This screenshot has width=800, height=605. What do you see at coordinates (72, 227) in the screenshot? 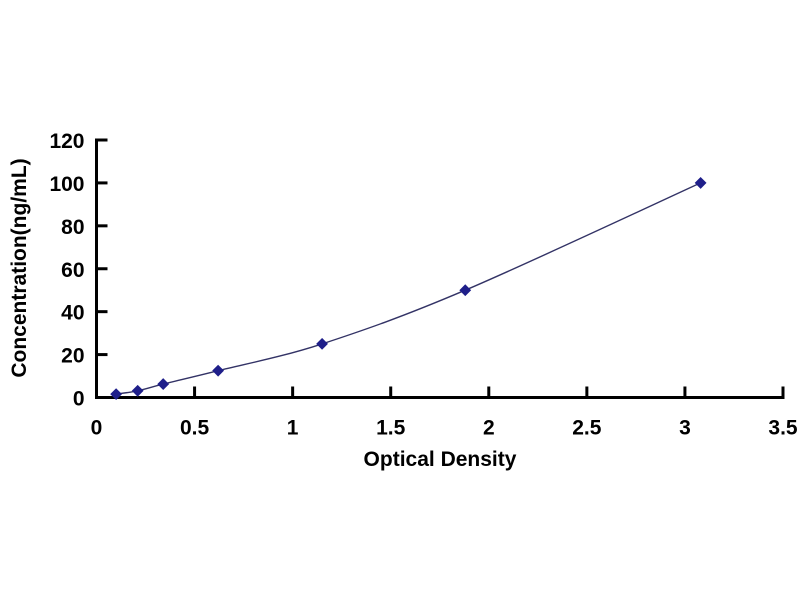
I see `y-tick-label: 80` at bounding box center [72, 227].